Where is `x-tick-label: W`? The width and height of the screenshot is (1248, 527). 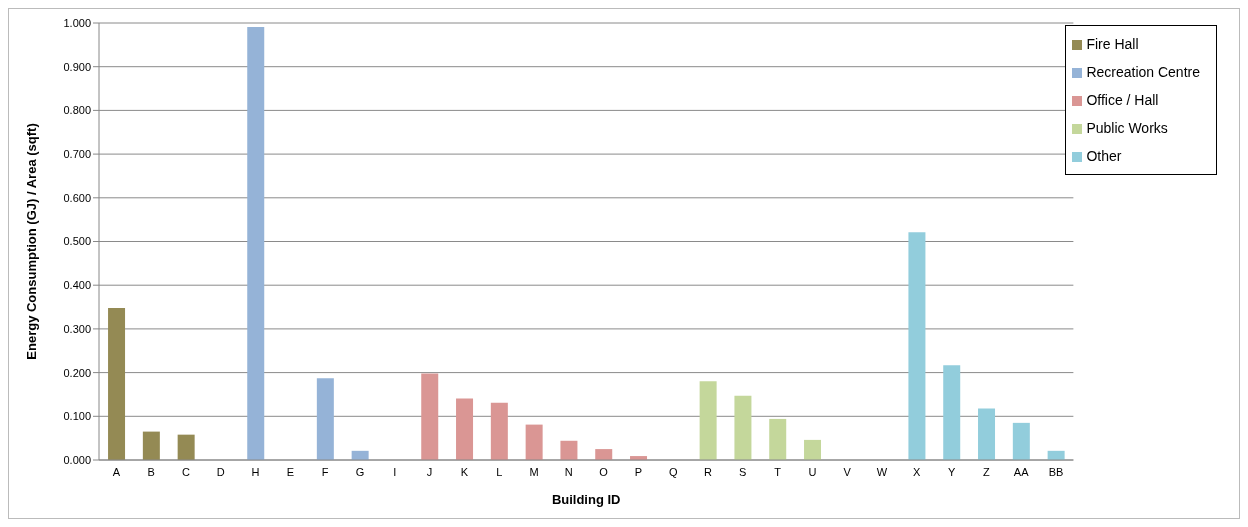 x-tick-label: W is located at coordinates (882, 471).